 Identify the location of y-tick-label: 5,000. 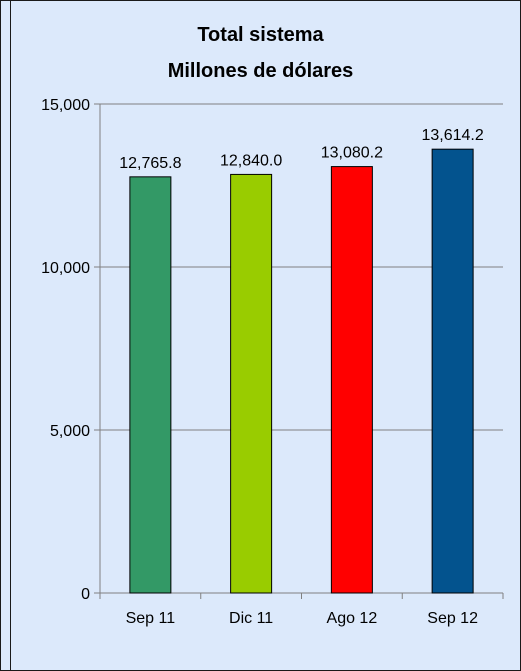
(70, 431).